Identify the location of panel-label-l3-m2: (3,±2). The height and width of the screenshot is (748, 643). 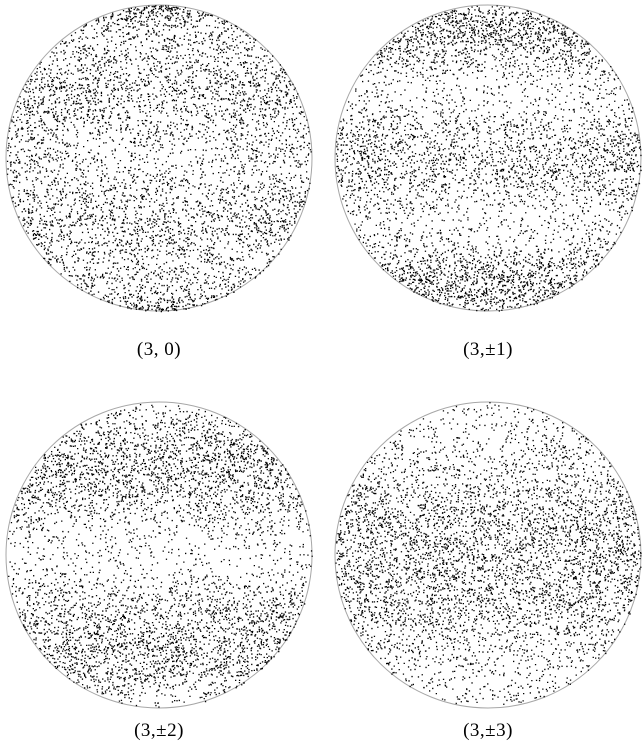
(159, 730).